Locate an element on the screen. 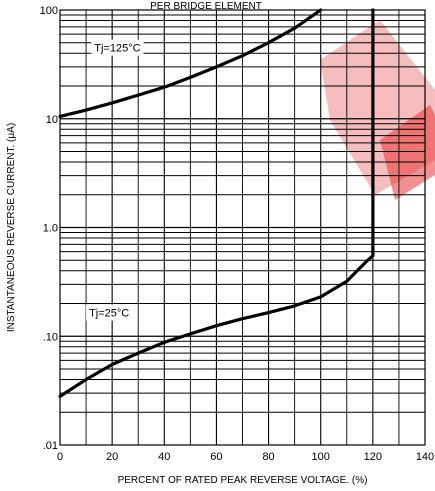 The image size is (435, 491). series-line-tj125 is located at coordinates (190, 63).